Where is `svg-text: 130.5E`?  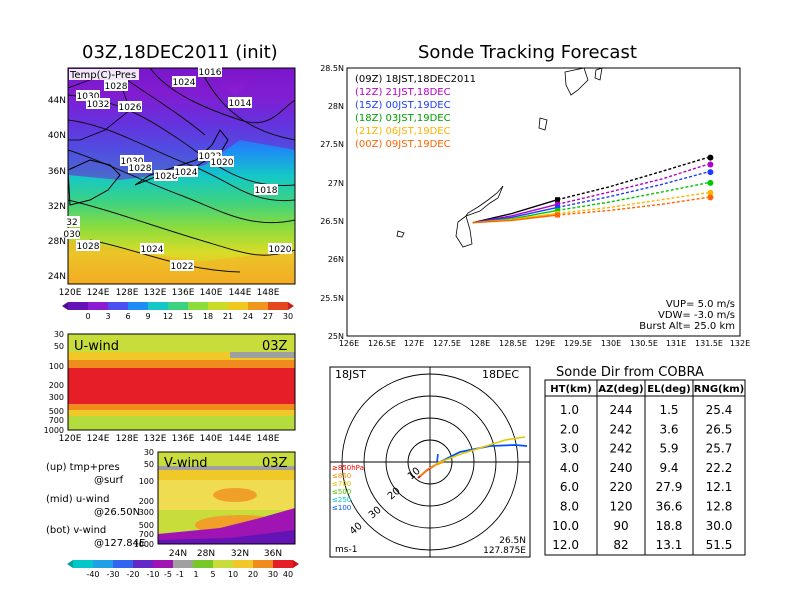 svg-text: 130.5E is located at coordinates (644, 343).